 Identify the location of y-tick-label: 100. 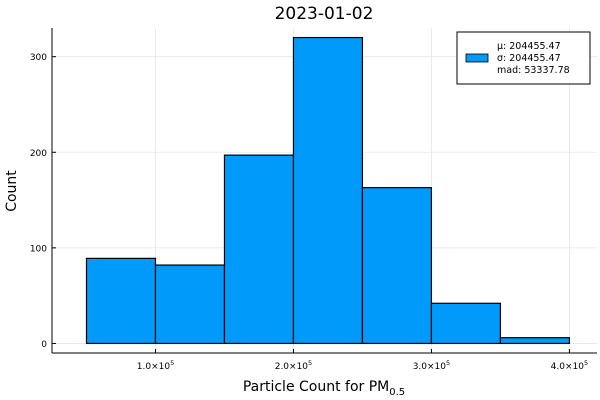
(38, 249).